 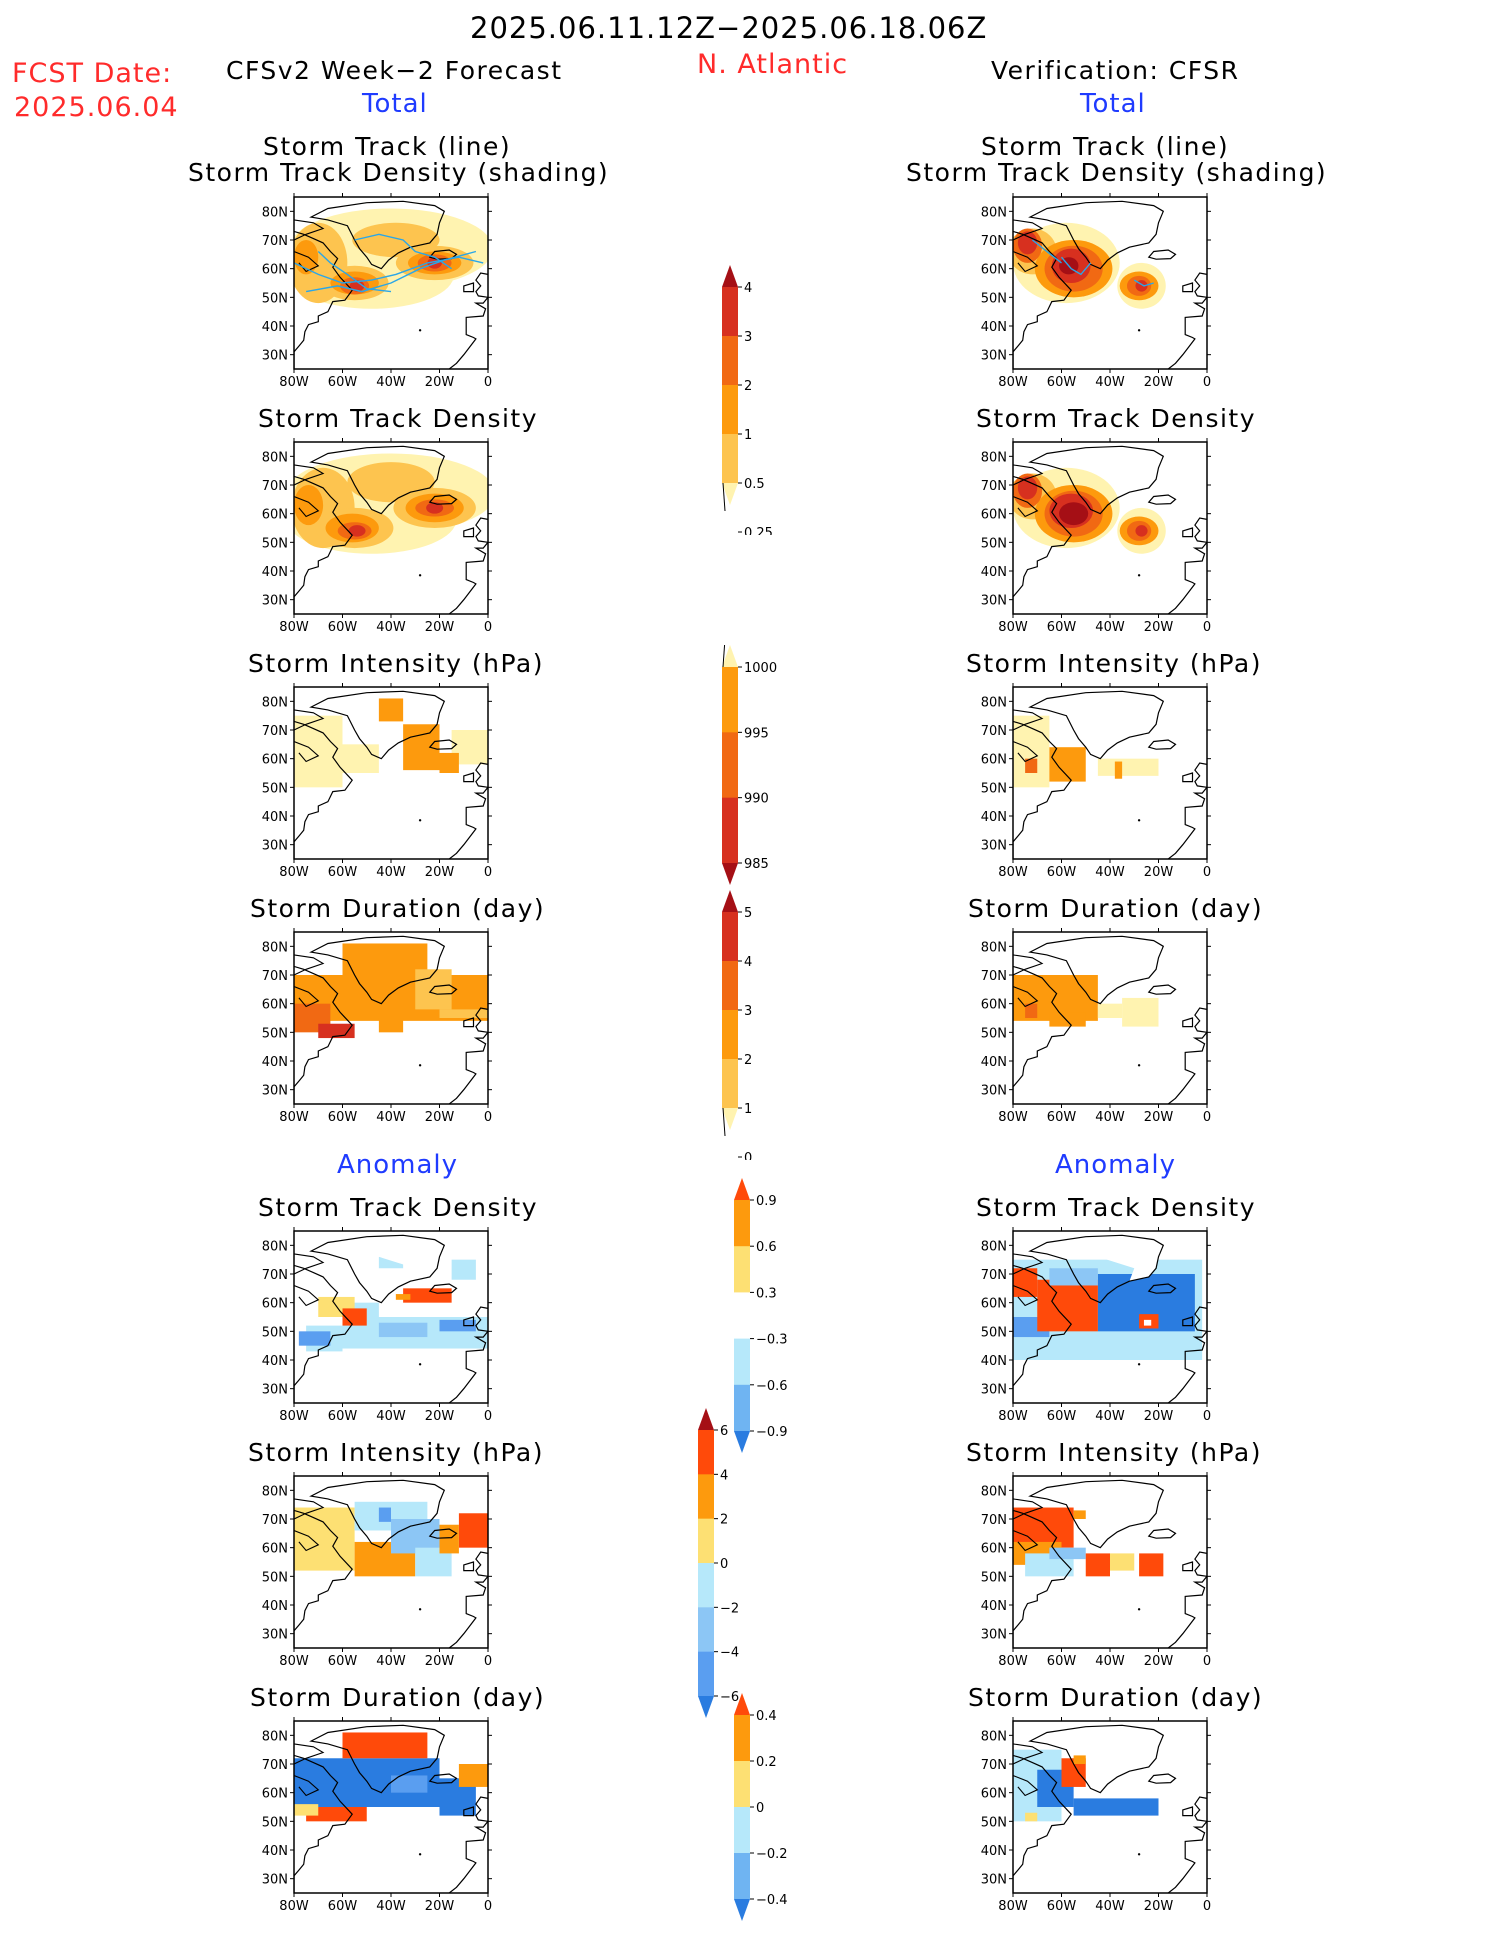 I want to click on colorbar-intensity-anom: 6 4 2 0 −2 −4 −6, so click(x=733, y=1580).